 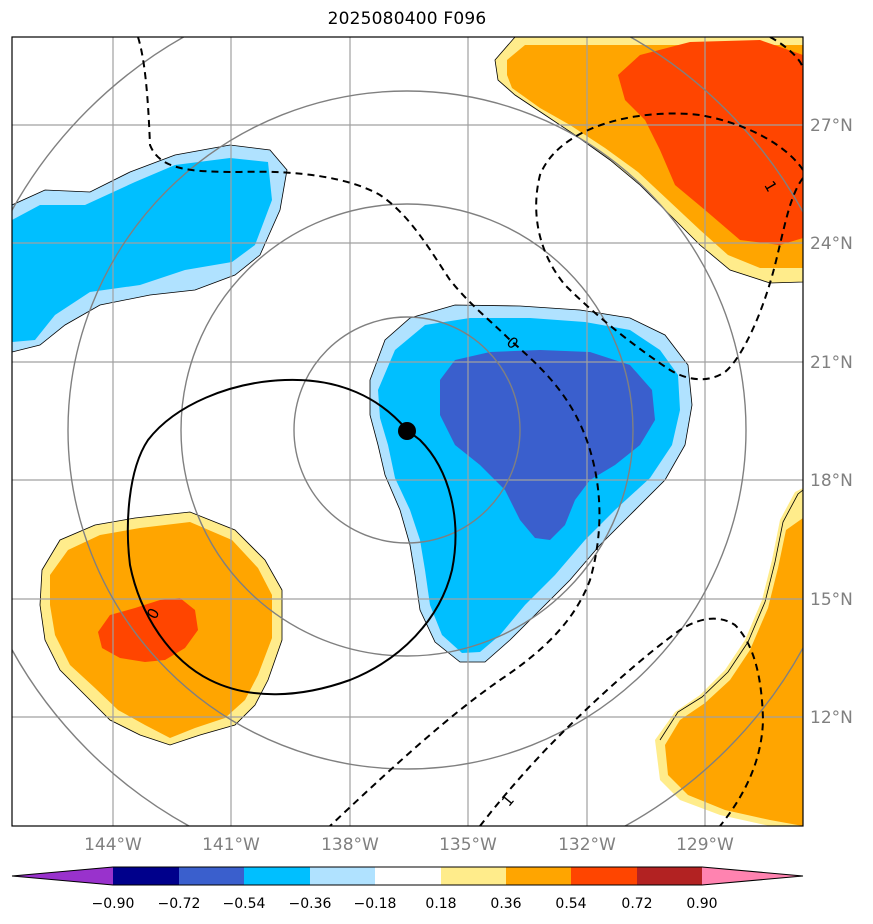 I want to click on colorbar-tick-3: −0.36, so click(x=310, y=904).